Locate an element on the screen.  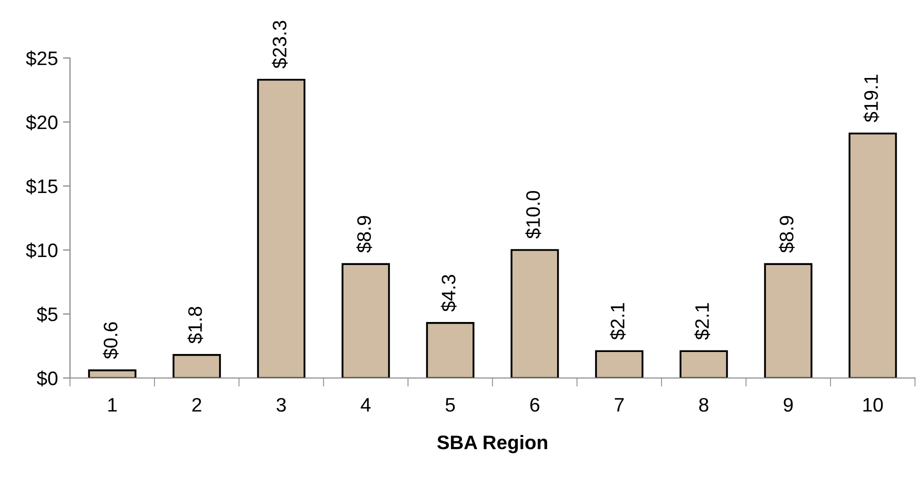
y-tick-label: $25 is located at coordinates (42, 58).